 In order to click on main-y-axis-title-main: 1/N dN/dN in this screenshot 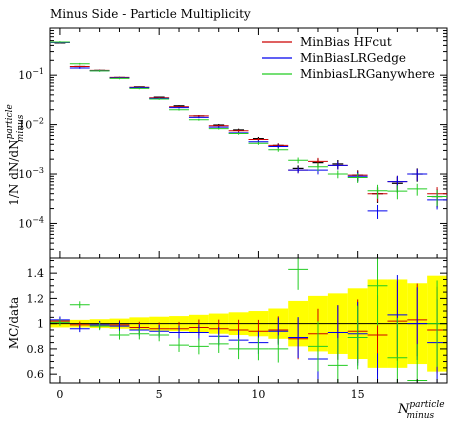, I will do `click(14, 172)`.